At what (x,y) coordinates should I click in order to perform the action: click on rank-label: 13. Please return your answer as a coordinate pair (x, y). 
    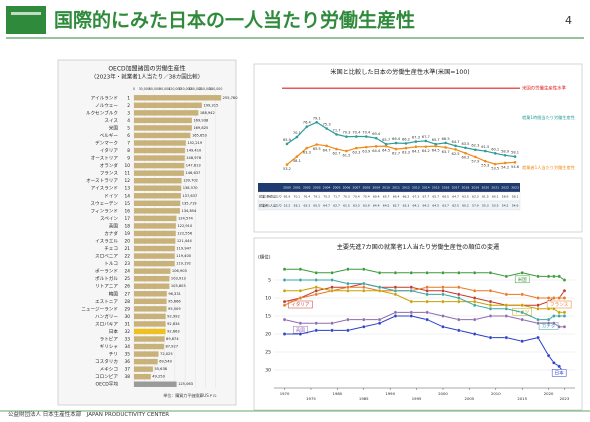
    Looking at the image, I should click on (128, 189).